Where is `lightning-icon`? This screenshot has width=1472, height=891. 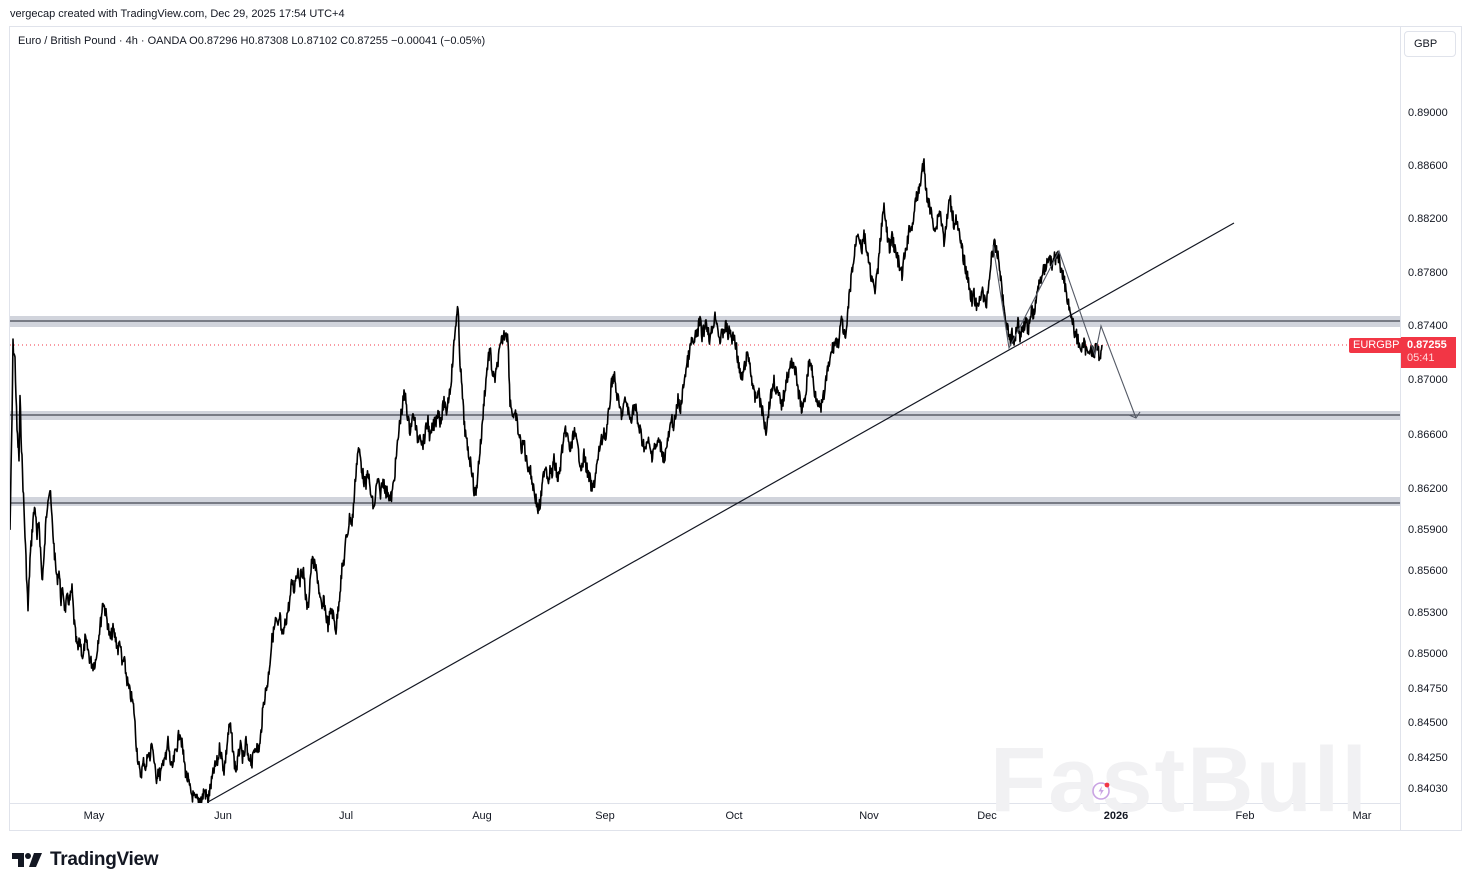 lightning-icon is located at coordinates (1102, 790).